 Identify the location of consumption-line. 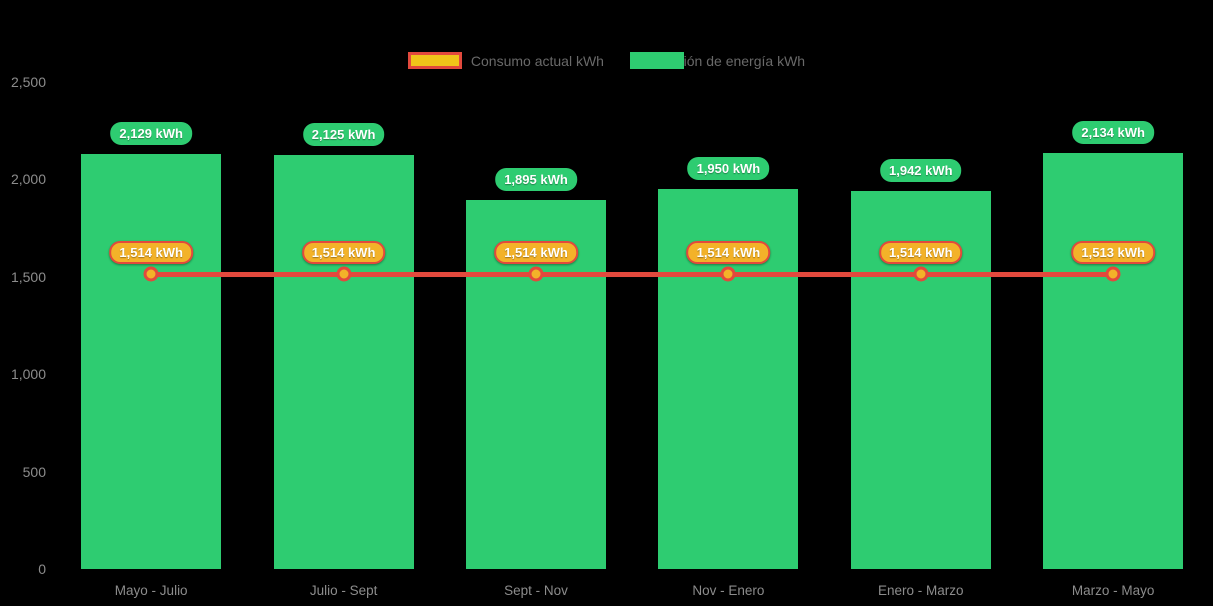
(632, 274).